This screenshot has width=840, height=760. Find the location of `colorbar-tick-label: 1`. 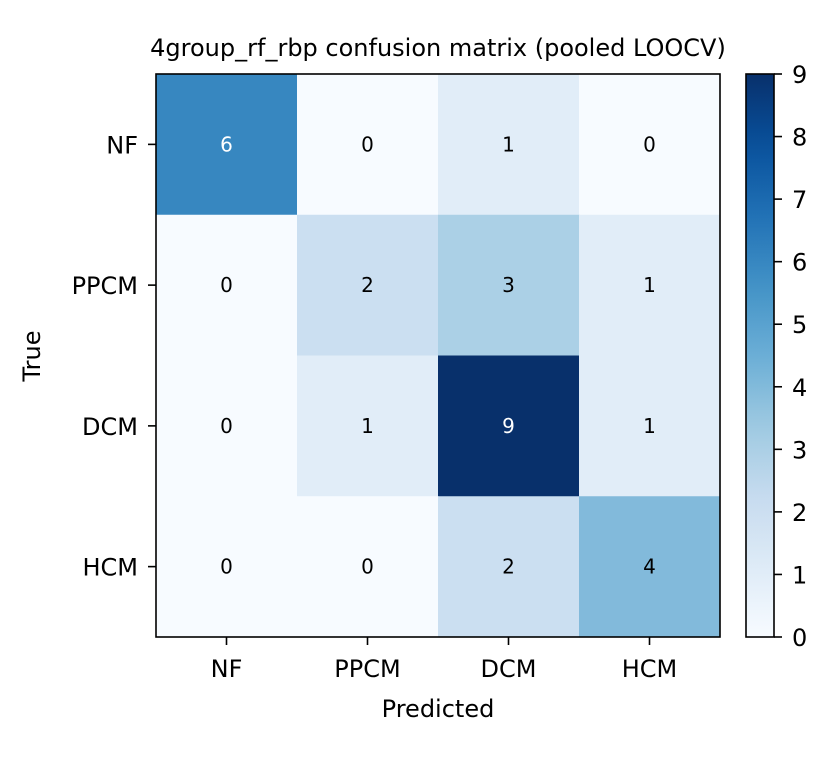

colorbar-tick-label: 1 is located at coordinates (799, 575).